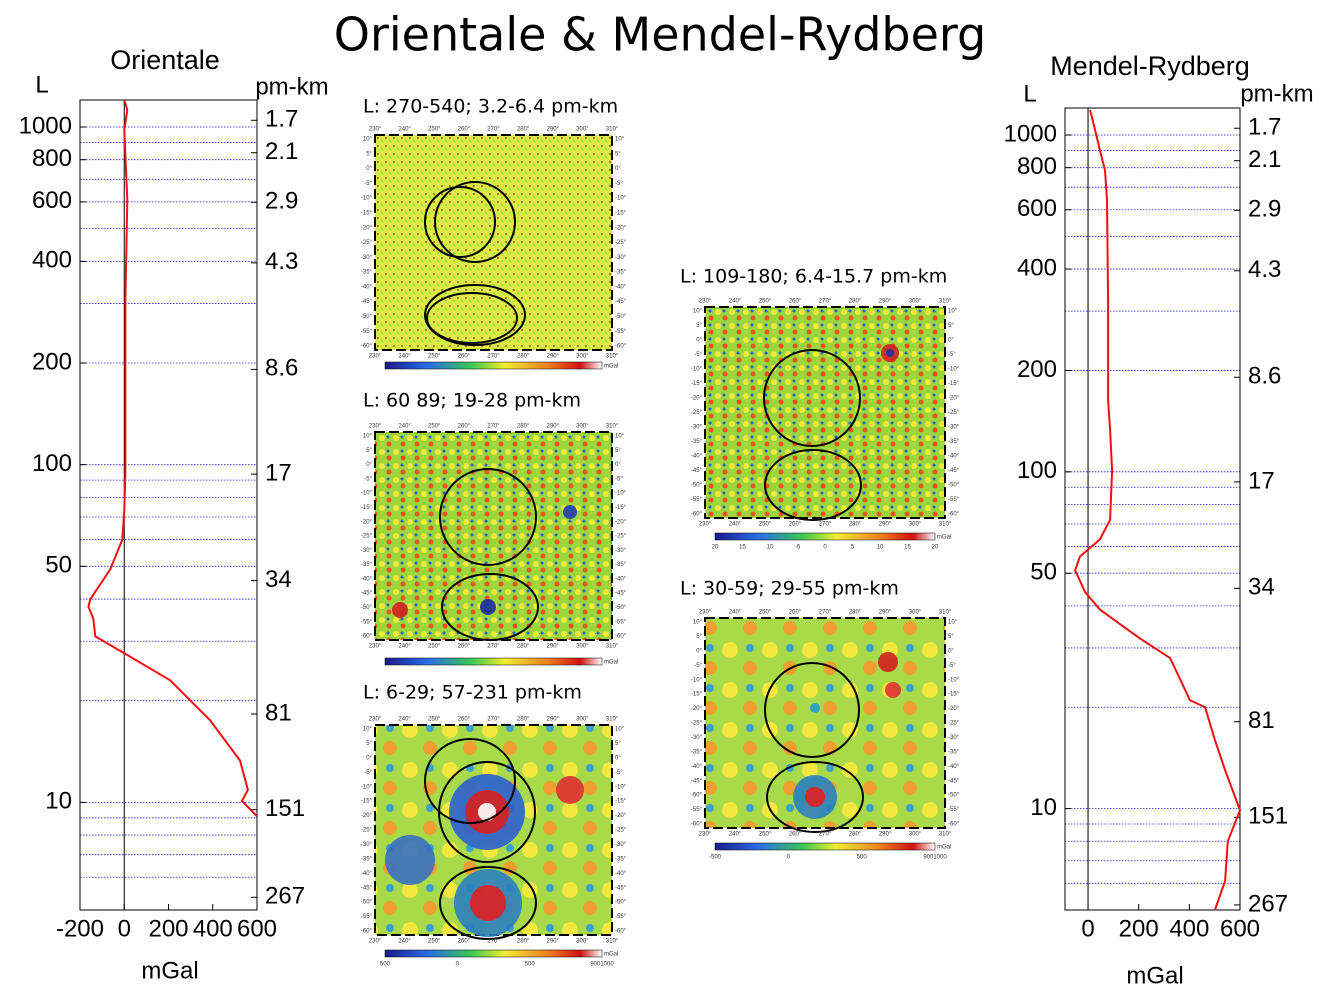 The image size is (1325, 987). I want to click on x-tick-label: 200, so click(1139, 928).